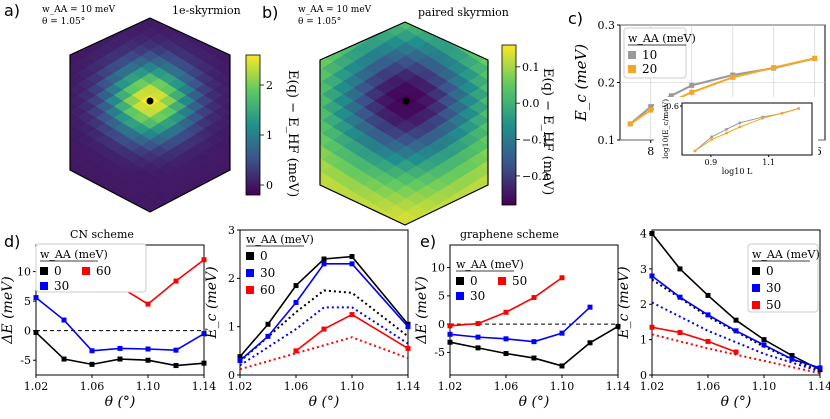  I want to click on colorbar-a-label: E(q) − E_HF (meV), so click(292, 133).